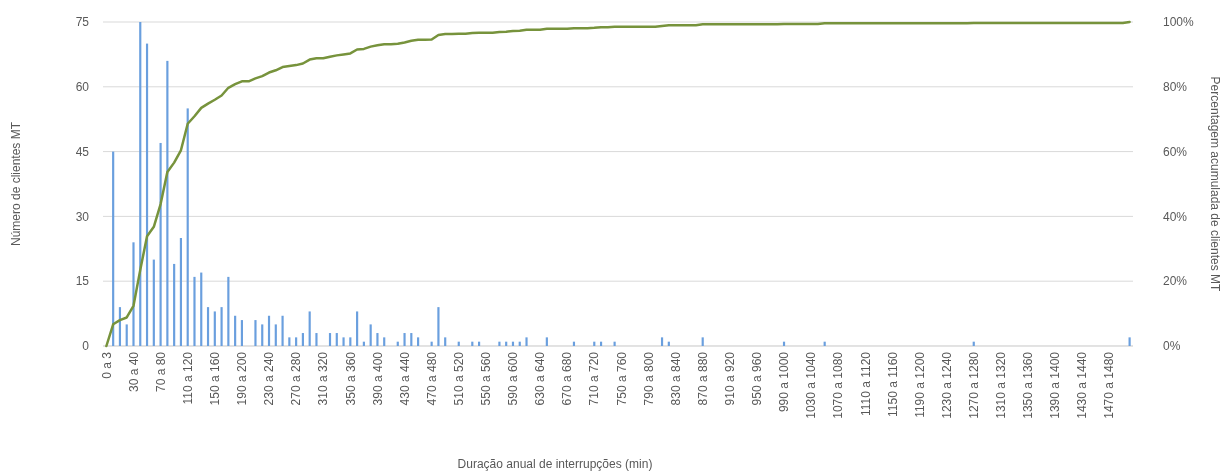 This screenshot has width=1225, height=474. What do you see at coordinates (1175, 87) in the screenshot?
I see `y2-tick-label: 80%` at bounding box center [1175, 87].